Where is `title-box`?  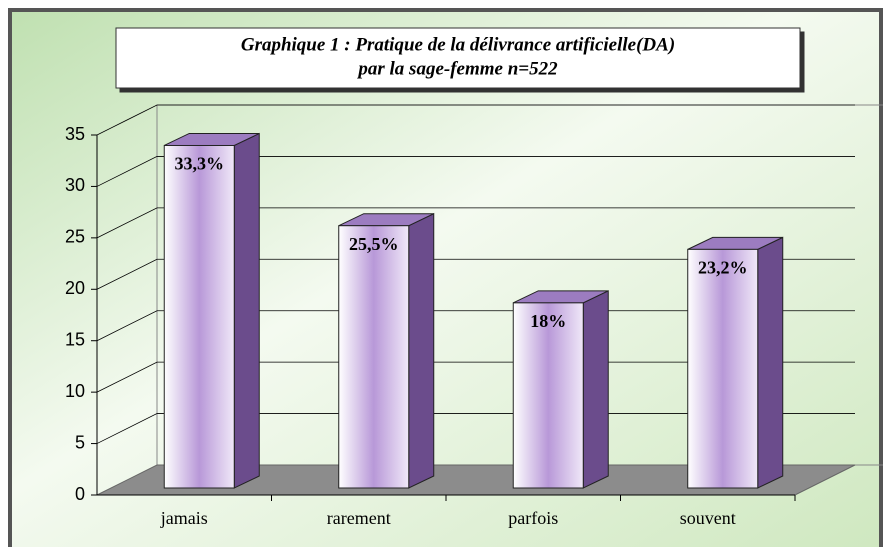
title-box is located at coordinates (458, 58).